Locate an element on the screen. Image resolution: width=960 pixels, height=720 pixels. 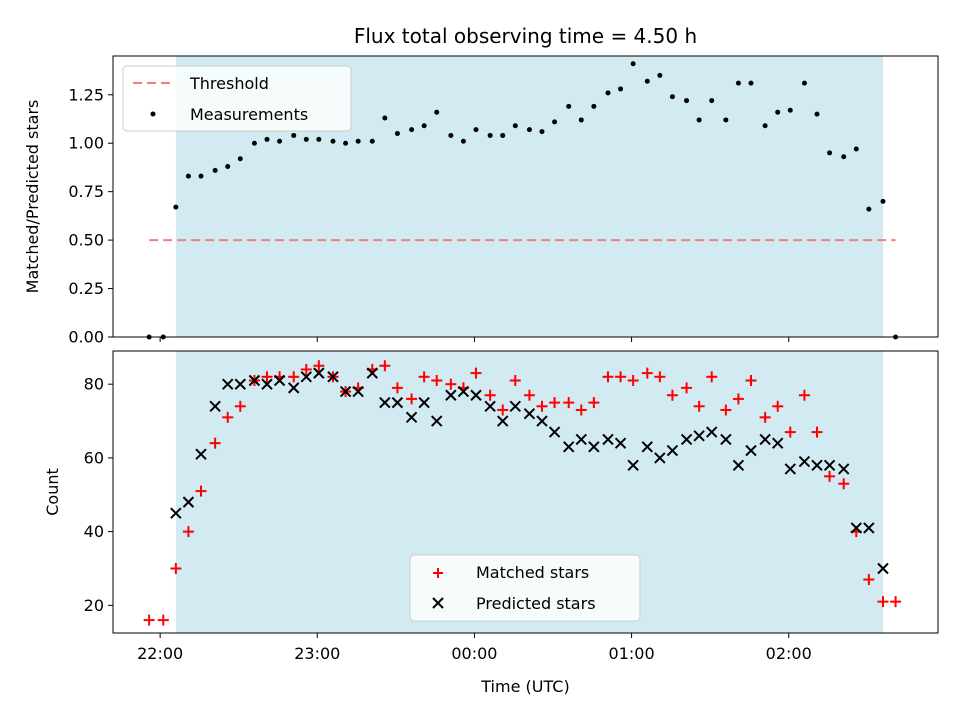
bottom-legend: Matched stars Predicted stars is located at coordinates (525, 588).